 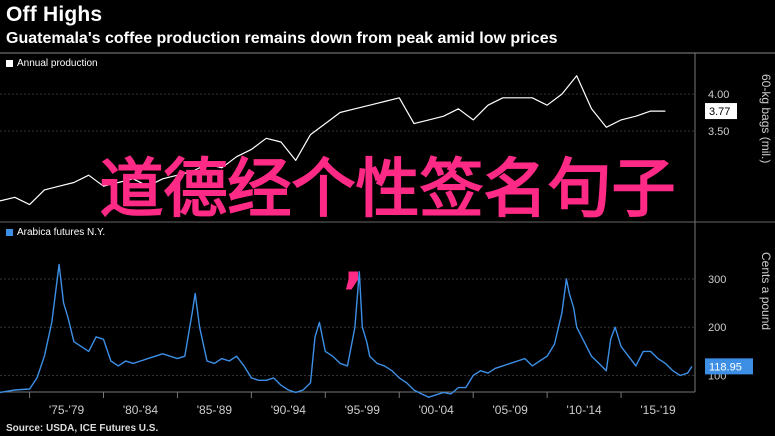 What do you see at coordinates (717, 280) in the screenshot?
I see `y-tick-label: 300` at bounding box center [717, 280].